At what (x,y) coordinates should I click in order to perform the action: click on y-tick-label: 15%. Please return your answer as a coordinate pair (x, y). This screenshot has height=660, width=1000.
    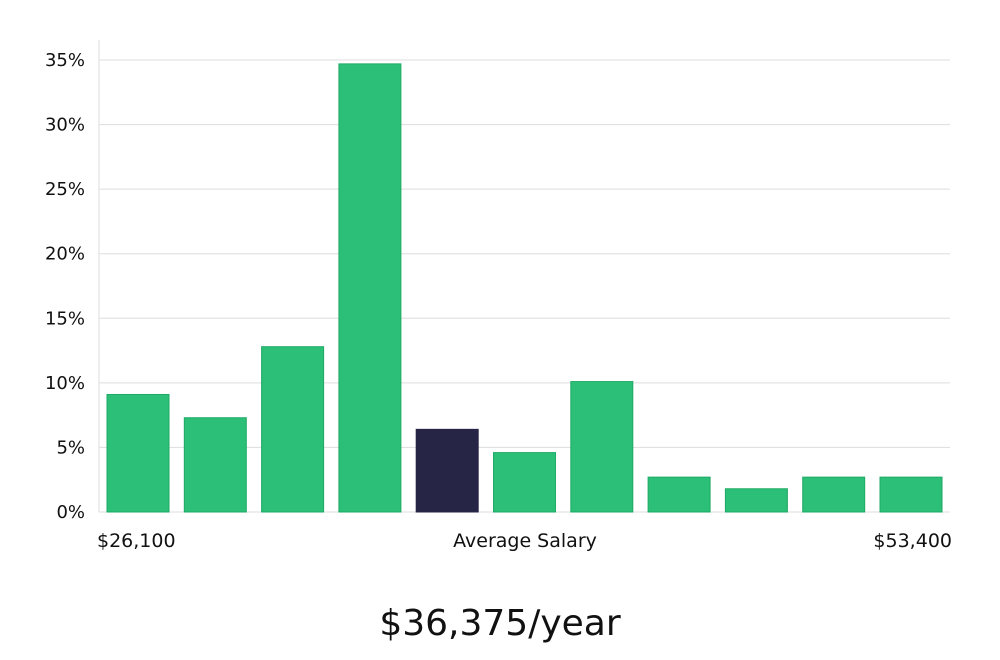
    Looking at the image, I should click on (65, 318).